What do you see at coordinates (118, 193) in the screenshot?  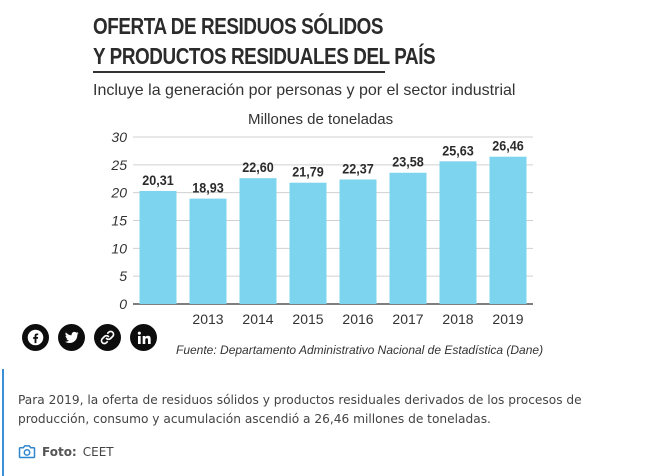 I see `y-tick-label: 20` at bounding box center [118, 193].